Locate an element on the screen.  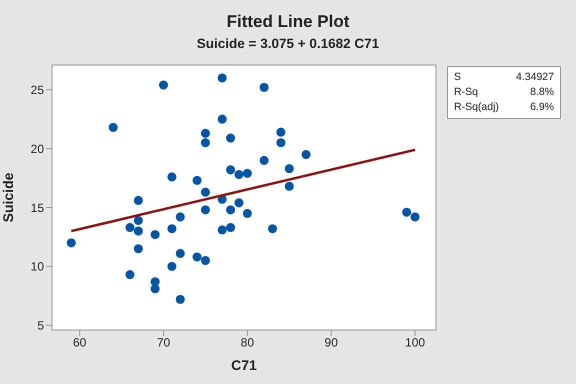
y-tick-label: 15 is located at coordinates (37, 207).